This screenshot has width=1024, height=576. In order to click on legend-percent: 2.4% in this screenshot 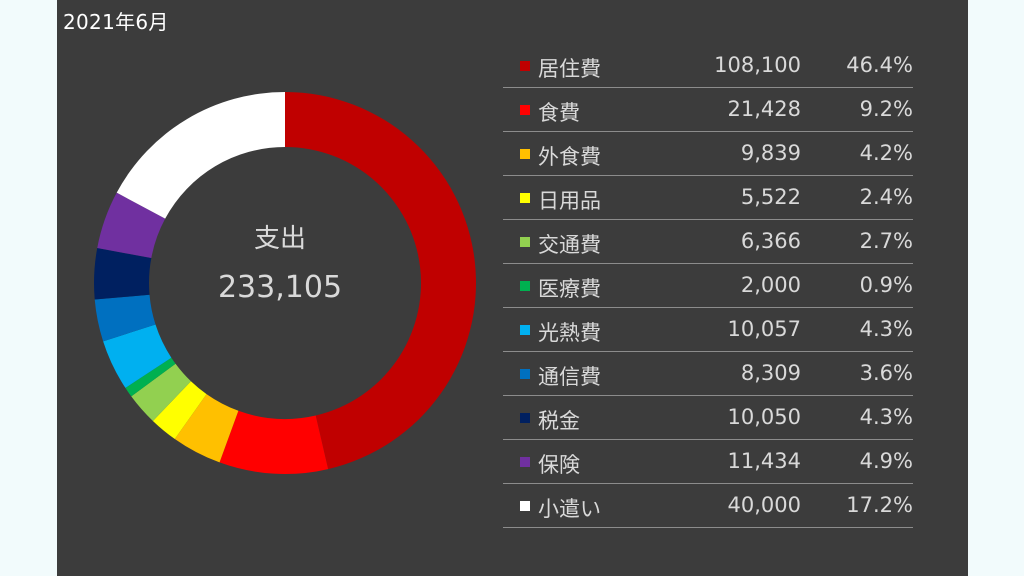, I will do `click(886, 197)`.